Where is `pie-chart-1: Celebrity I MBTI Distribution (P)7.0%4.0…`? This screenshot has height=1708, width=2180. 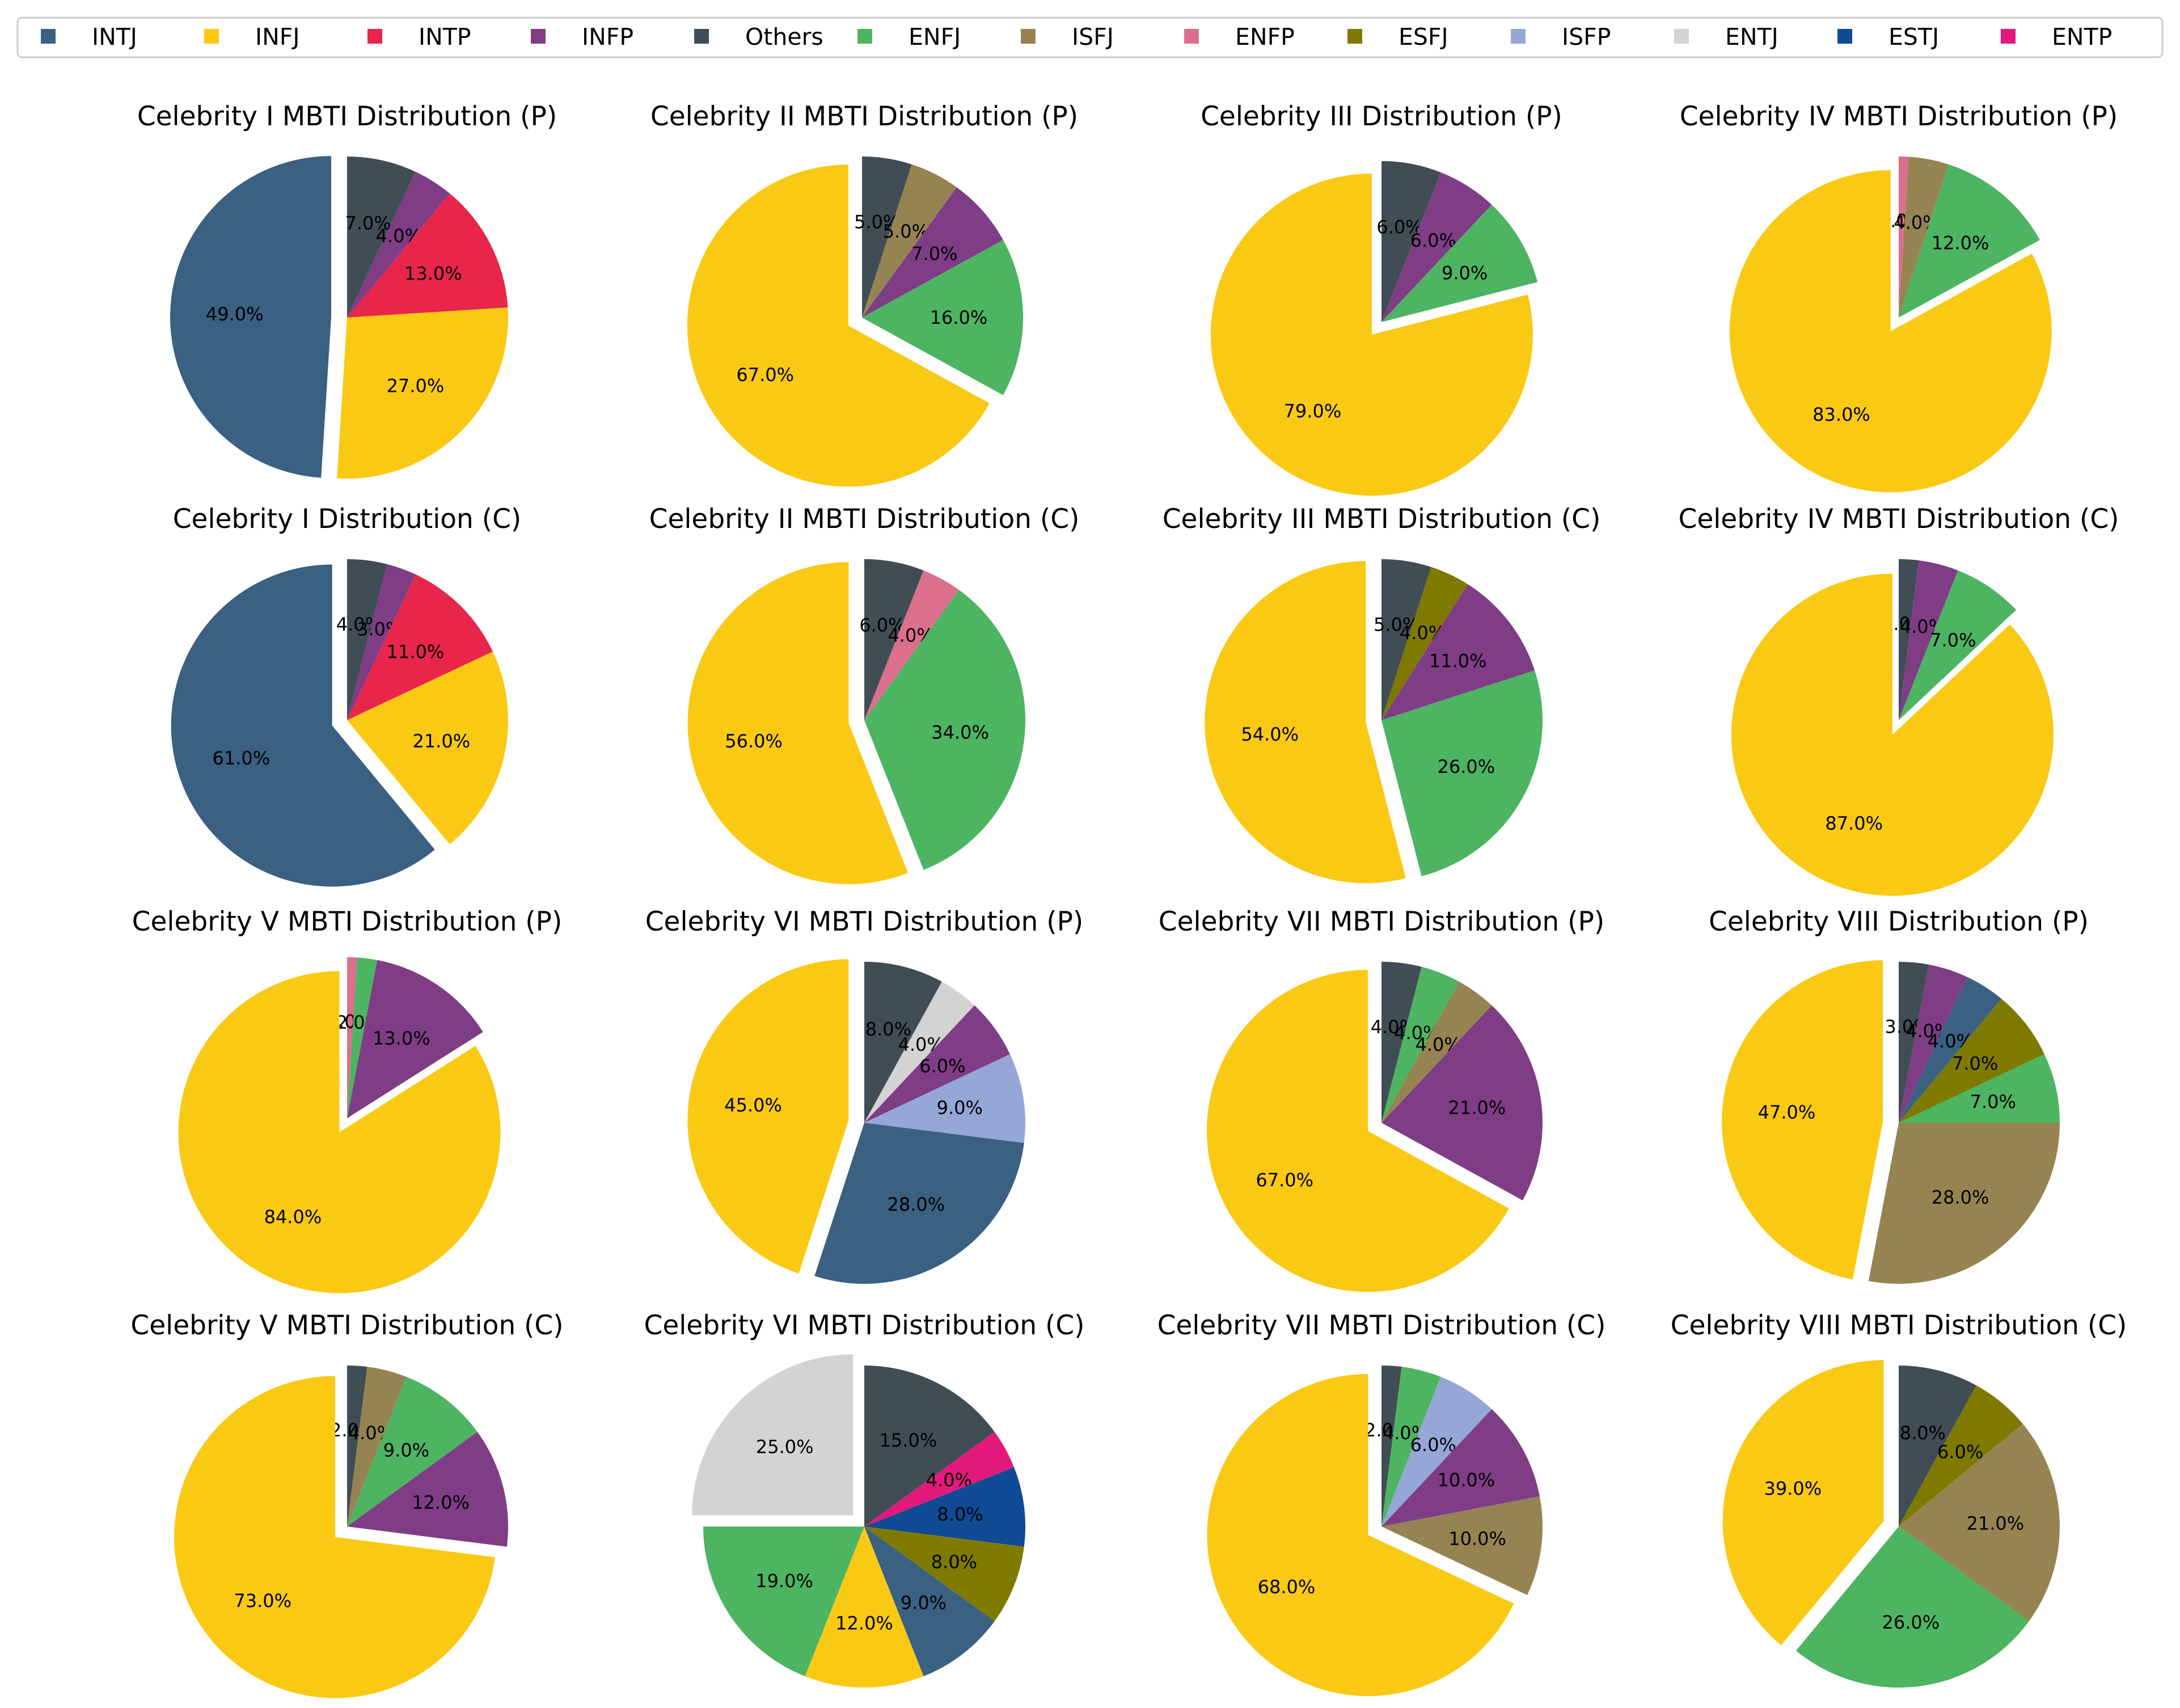
pie-chart-1: Celebrity I MBTI Distribution (P)7.0%4.0… is located at coordinates (347, 290).